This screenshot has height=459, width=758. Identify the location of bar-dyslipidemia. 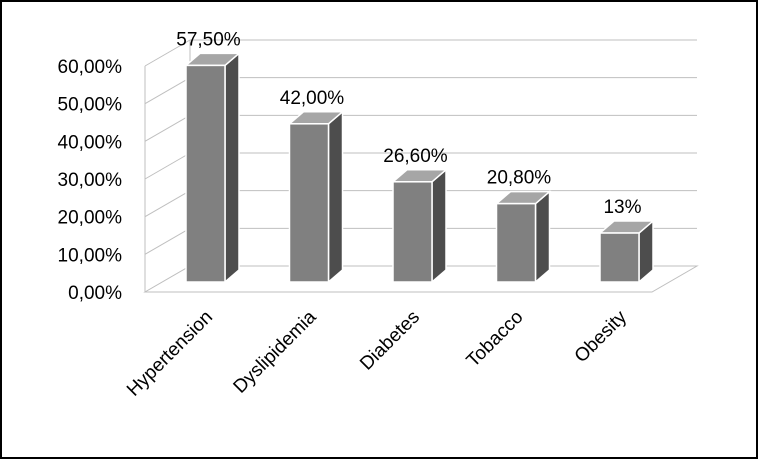
(316, 197).